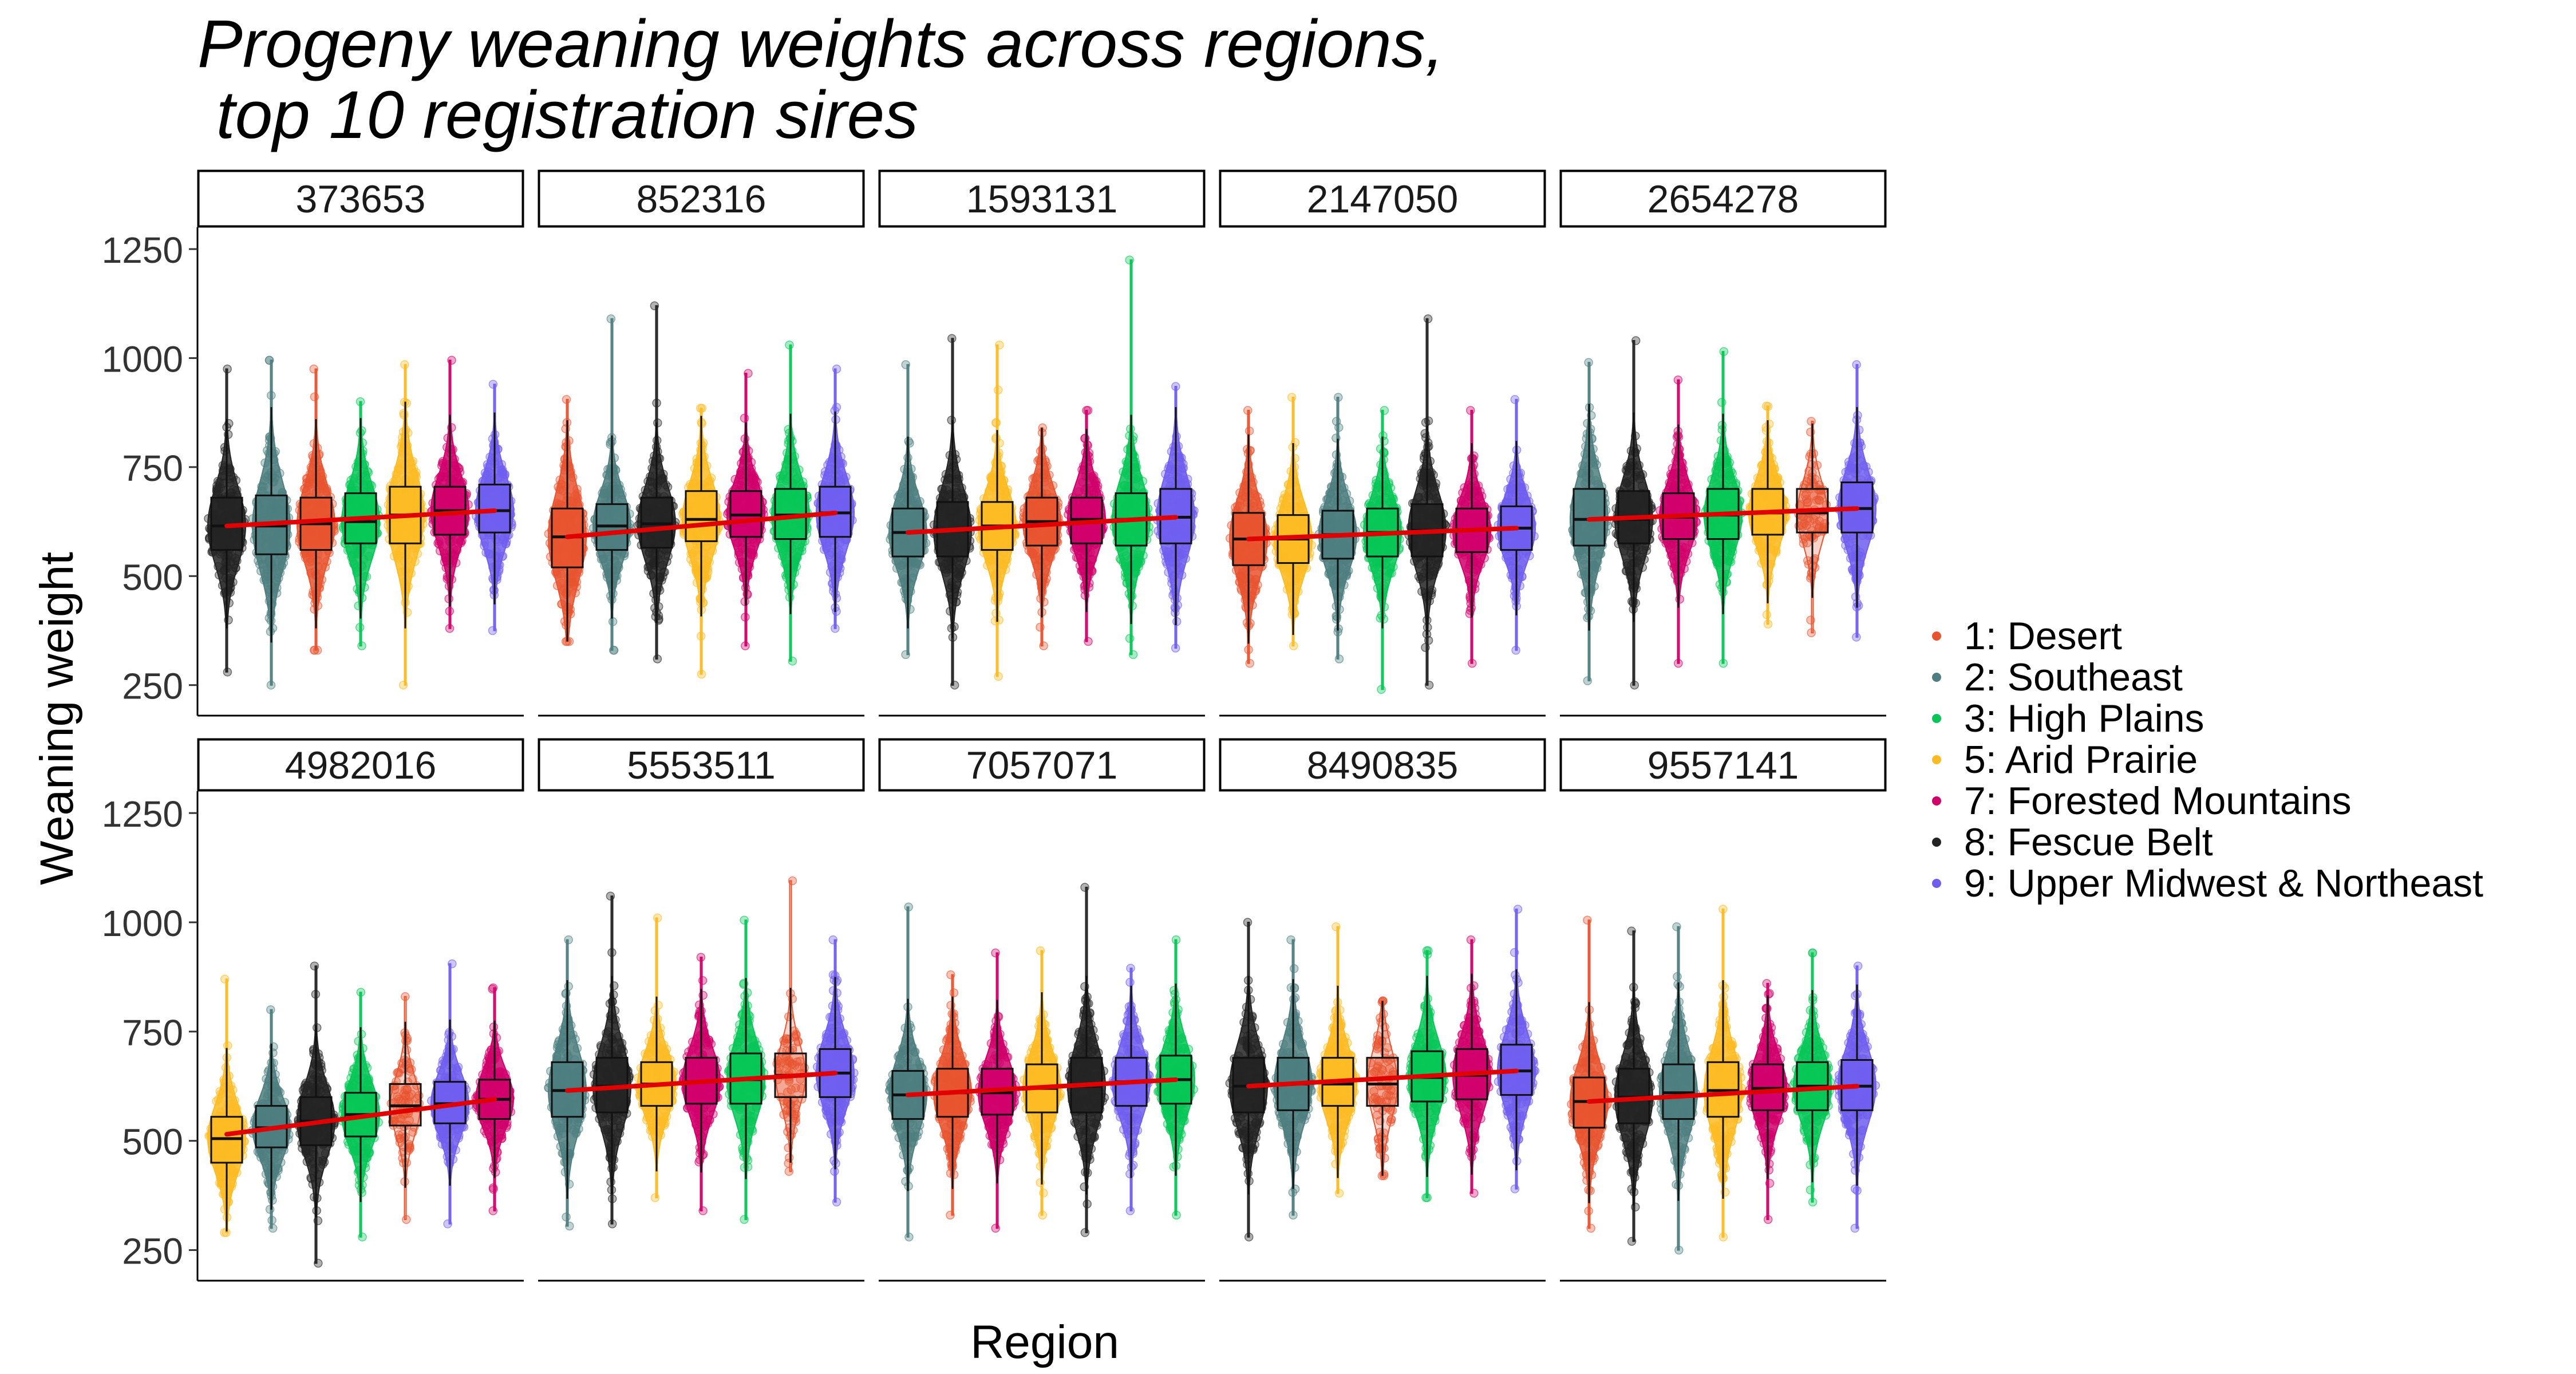 Image resolution: width=2576 pixels, height=1374 pixels. I want to click on facet-strip-label: 2654278, so click(1723, 199).